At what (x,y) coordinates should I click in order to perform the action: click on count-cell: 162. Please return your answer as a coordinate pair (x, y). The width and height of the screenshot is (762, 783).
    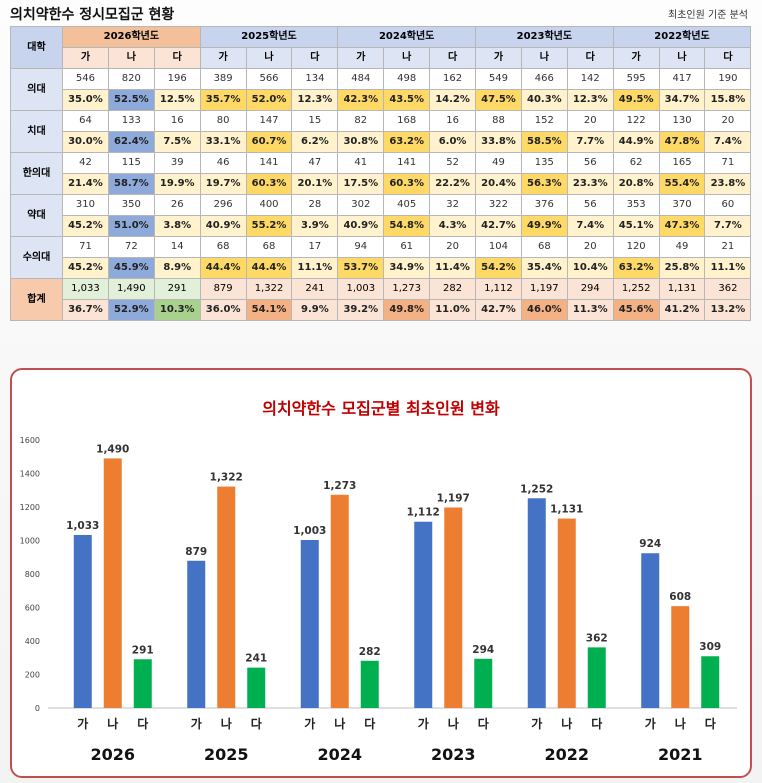
    Looking at the image, I should click on (453, 79).